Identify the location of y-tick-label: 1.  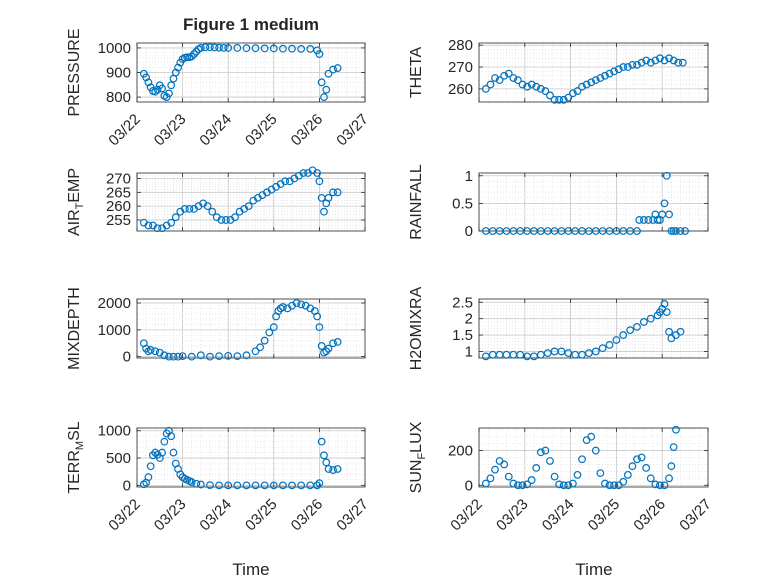
(469, 176).